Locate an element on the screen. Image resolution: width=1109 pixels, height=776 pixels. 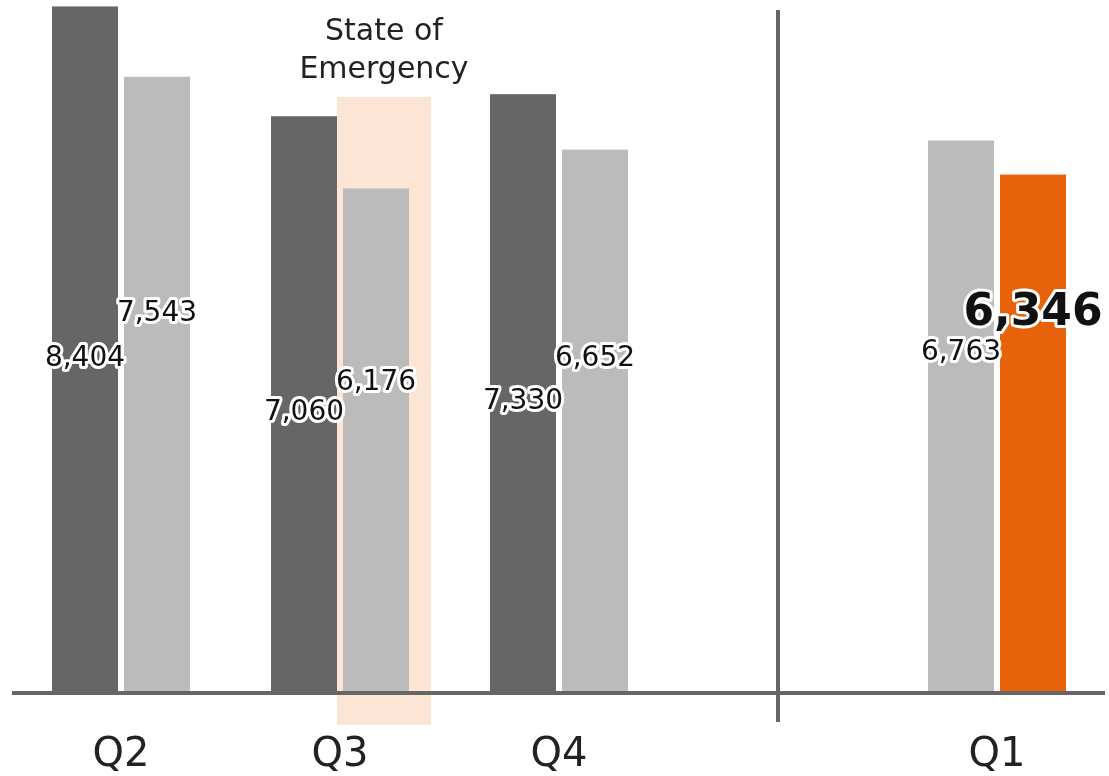
x-tick-label: Q1 is located at coordinates (997, 752).